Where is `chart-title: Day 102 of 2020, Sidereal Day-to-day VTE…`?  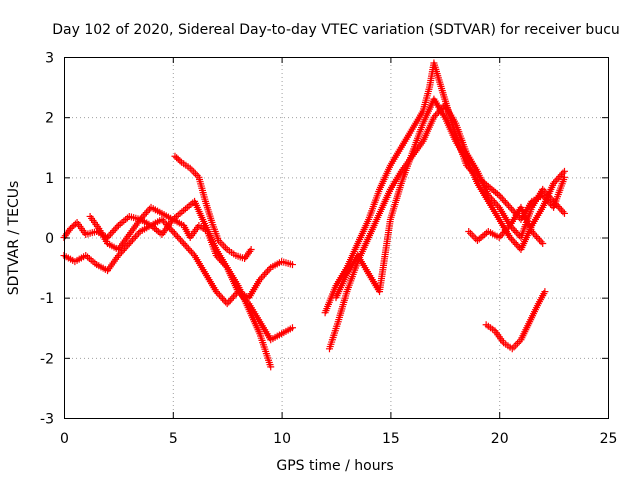 chart-title: Day 102 of 2020, Sidereal Day-to-day VTE… is located at coordinates (336, 30).